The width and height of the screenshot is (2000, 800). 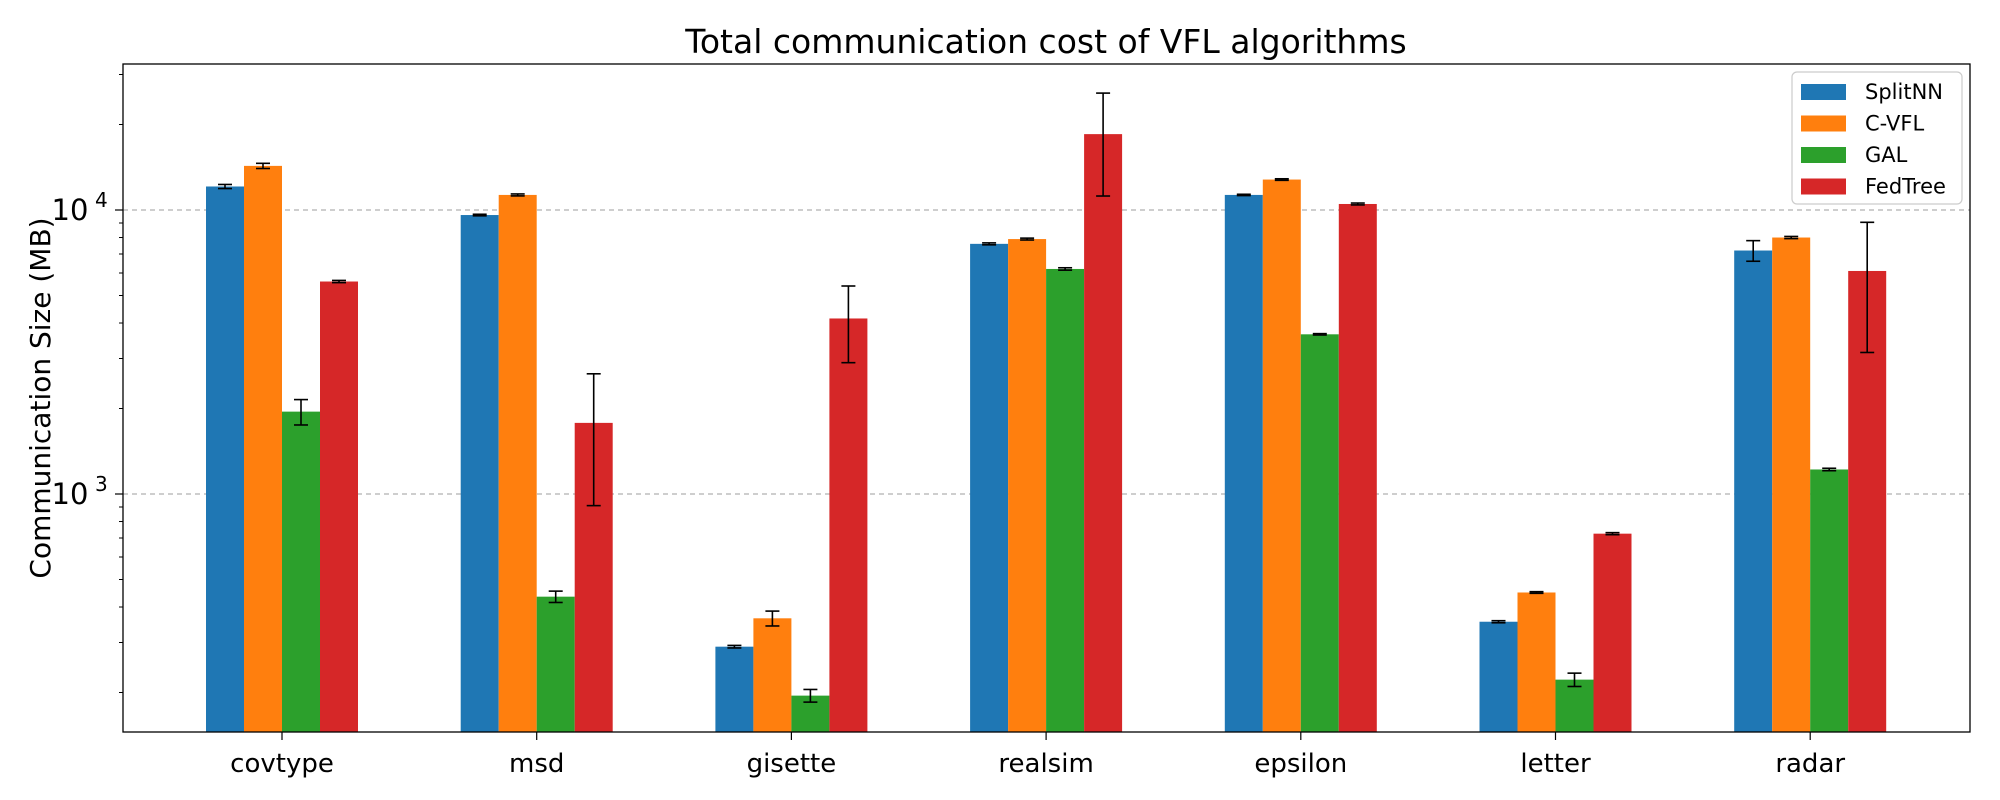 I want to click on legend-swatch-fedtree, so click(x=1823, y=187).